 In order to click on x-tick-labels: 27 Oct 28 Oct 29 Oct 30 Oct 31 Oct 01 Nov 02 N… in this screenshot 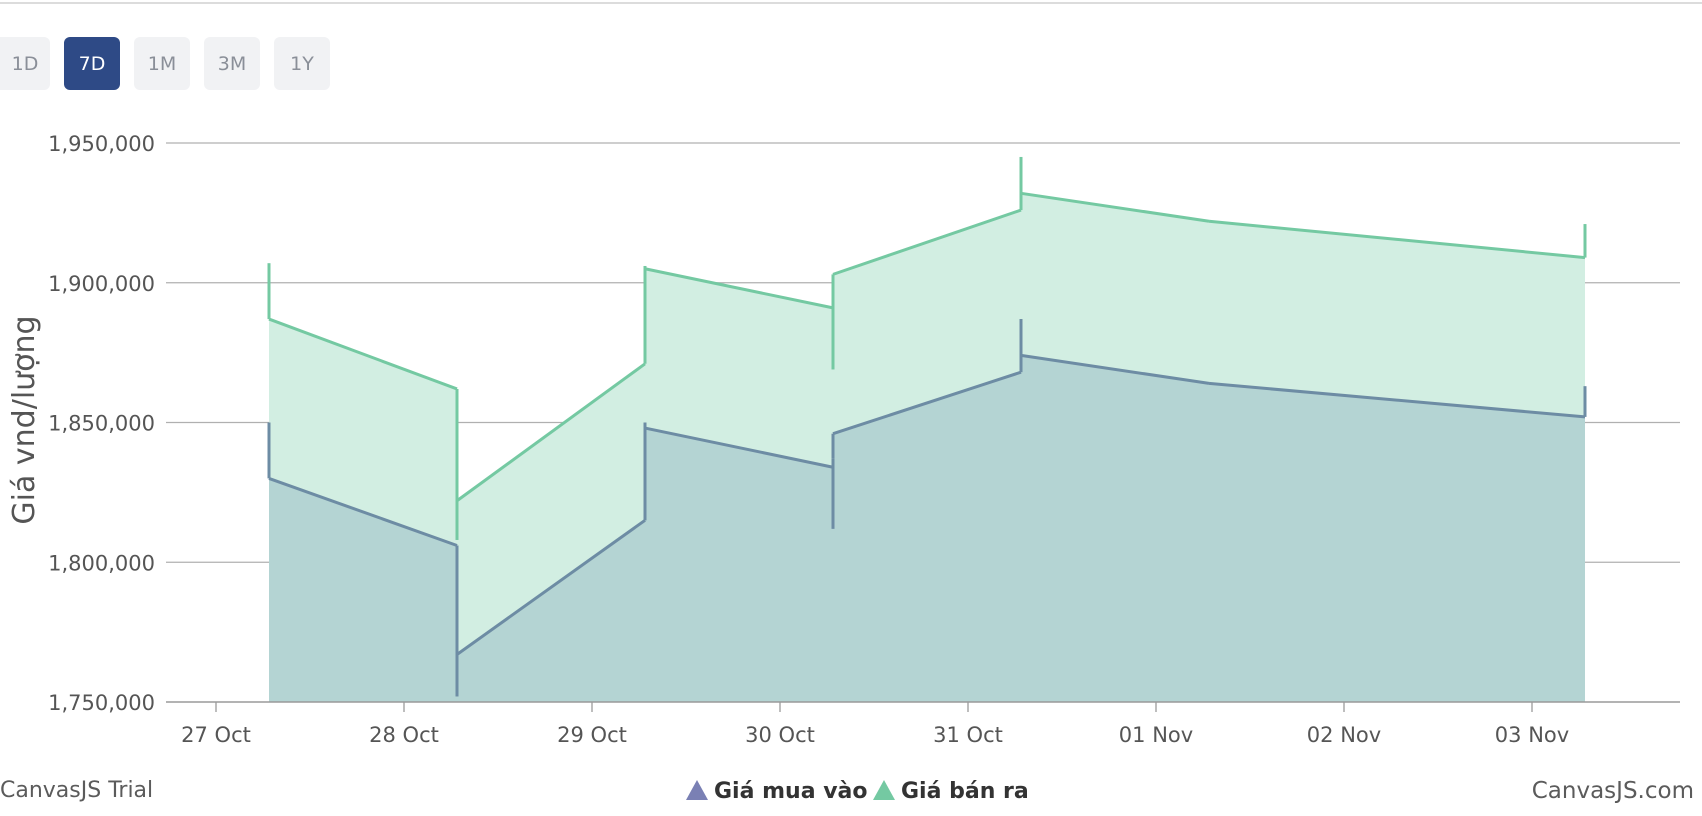, I will do `click(875, 724)`.